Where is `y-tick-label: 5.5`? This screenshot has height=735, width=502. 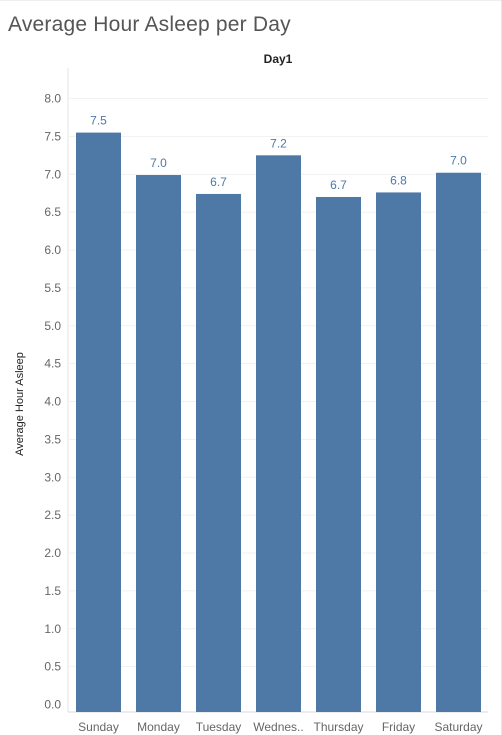
y-tick-label: 5.5 is located at coordinates (52, 288).